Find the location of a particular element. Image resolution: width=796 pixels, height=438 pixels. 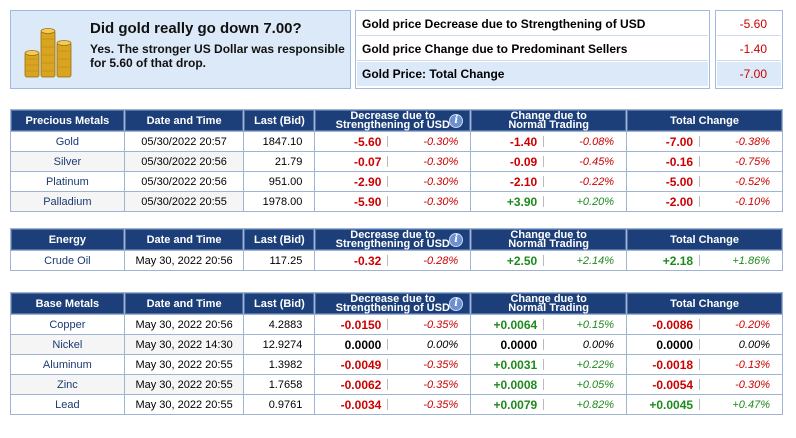

total-change-value: 0.0000 is located at coordinates (675, 344).